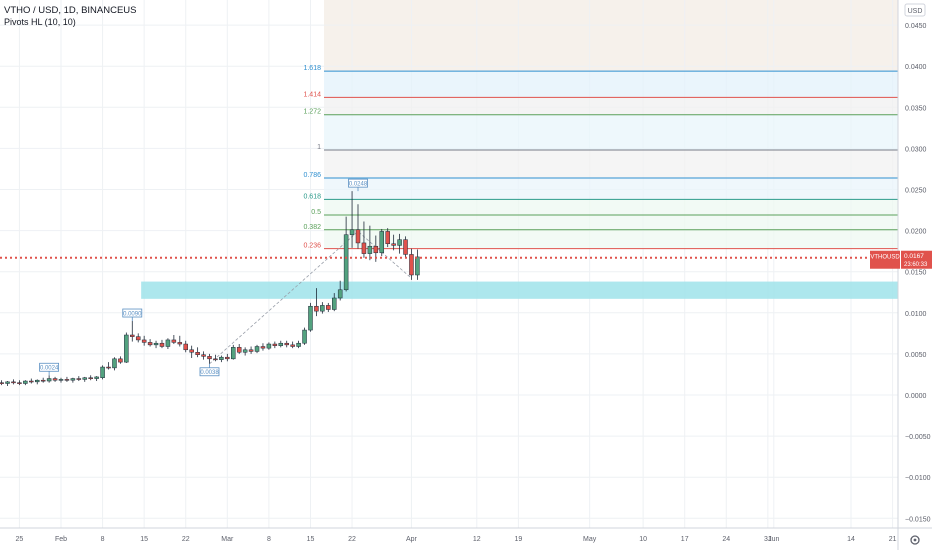 The width and height of the screenshot is (932, 550). I want to click on time-tick-label: 15, so click(144, 539).